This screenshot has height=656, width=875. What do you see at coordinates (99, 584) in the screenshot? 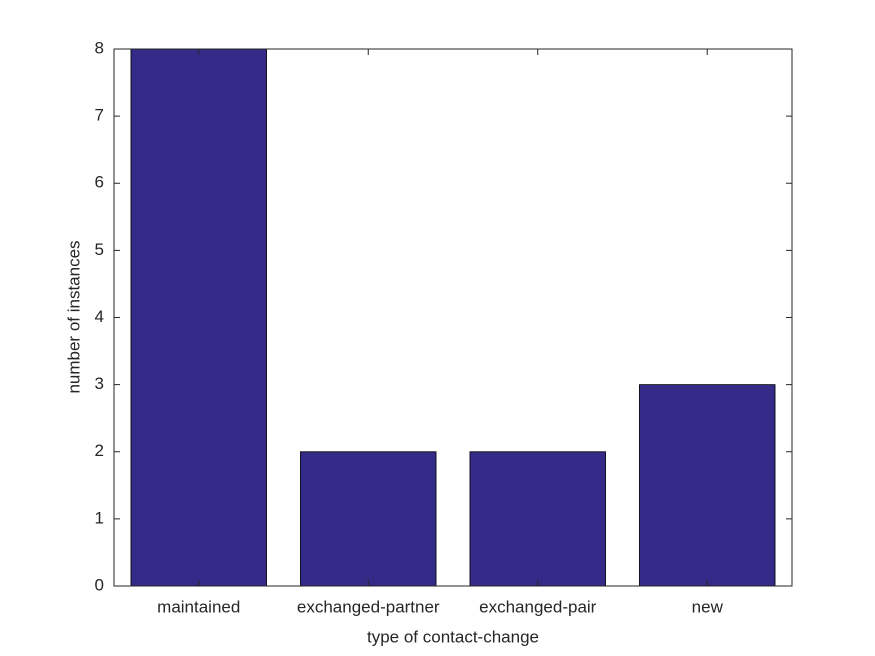
I see `y-tick-label: 0` at bounding box center [99, 584].